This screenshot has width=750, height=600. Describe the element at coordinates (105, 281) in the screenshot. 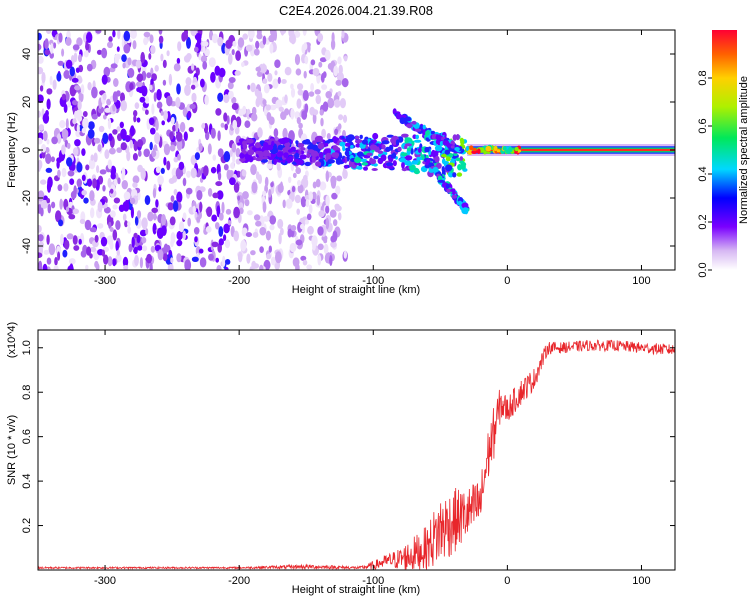

I see `x-tick-label: -300` at that location.